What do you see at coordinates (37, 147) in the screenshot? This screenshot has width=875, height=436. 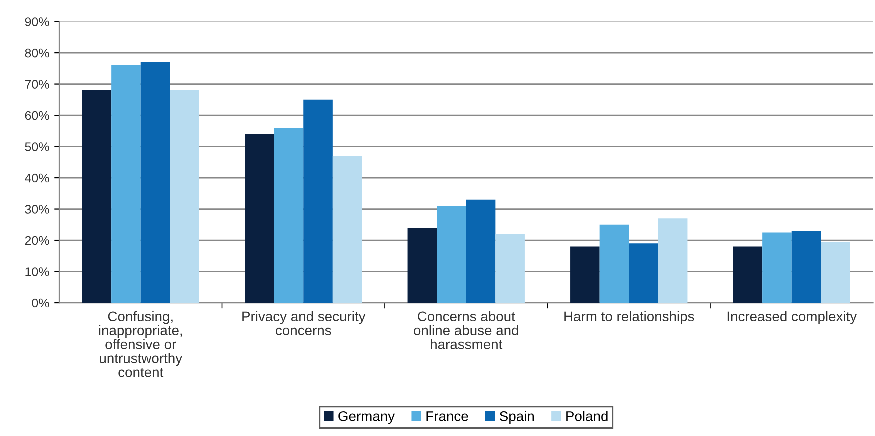 I see `y-tick-label: 50%` at bounding box center [37, 147].